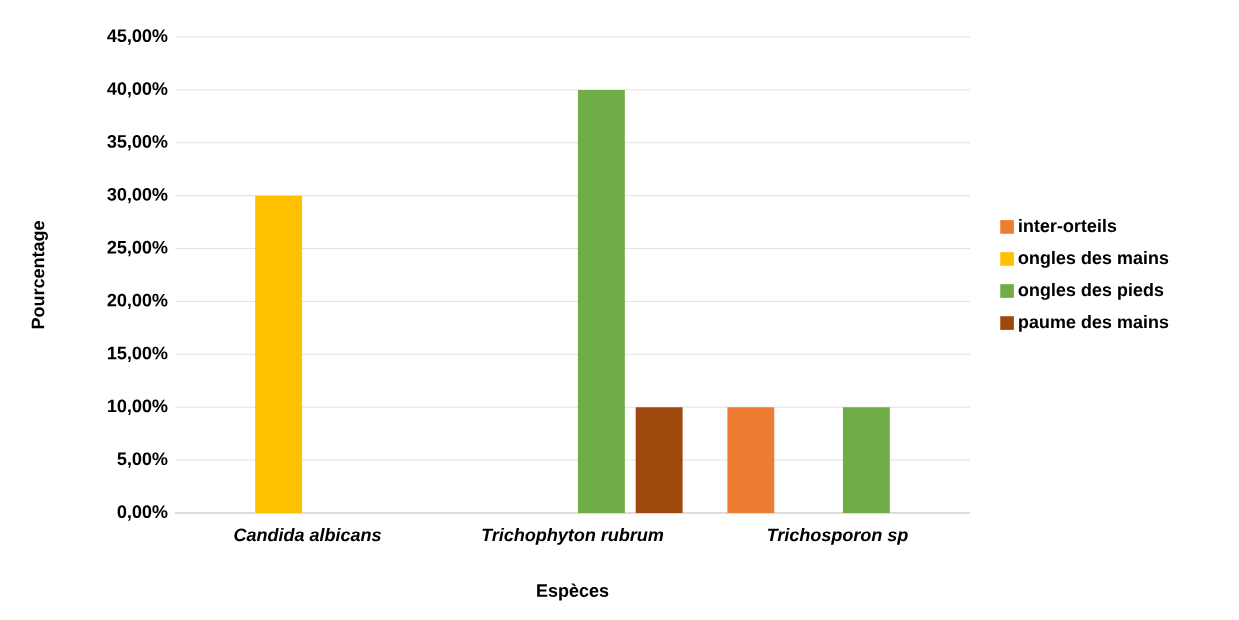 This screenshot has width=1239, height=620. I want to click on y-axis-title: Pourcentage, so click(39, 275).